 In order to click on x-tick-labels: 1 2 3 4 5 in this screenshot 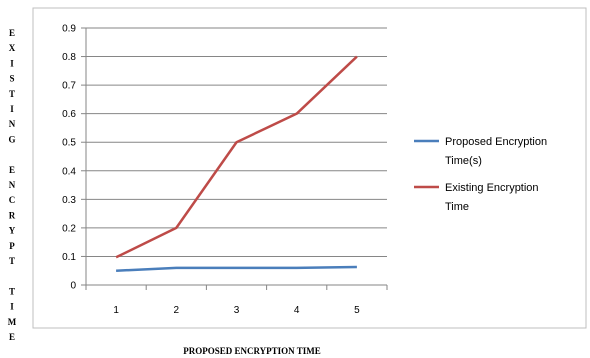, I will do `click(236, 310)`.